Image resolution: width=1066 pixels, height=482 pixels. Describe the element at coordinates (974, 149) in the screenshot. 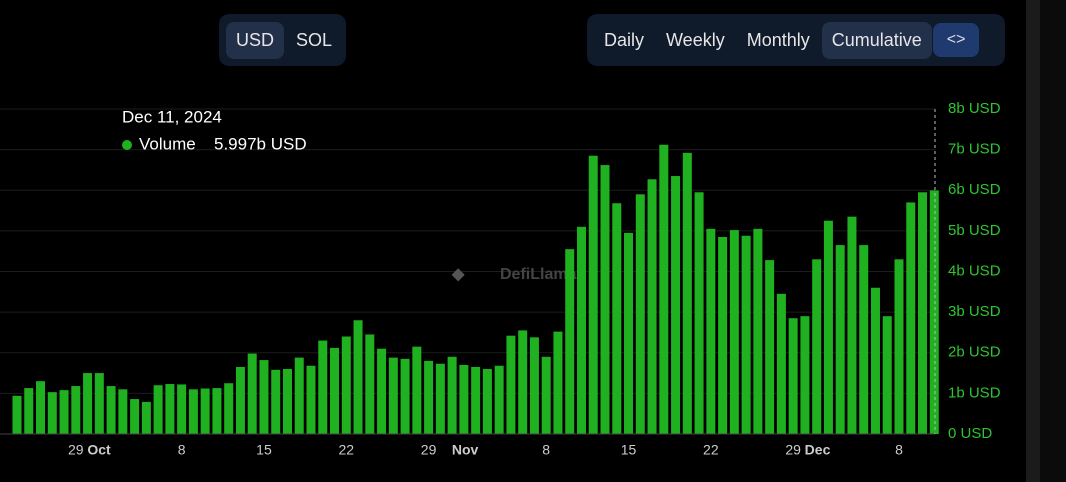

I see `y-tick-label: 7b USD` at that location.